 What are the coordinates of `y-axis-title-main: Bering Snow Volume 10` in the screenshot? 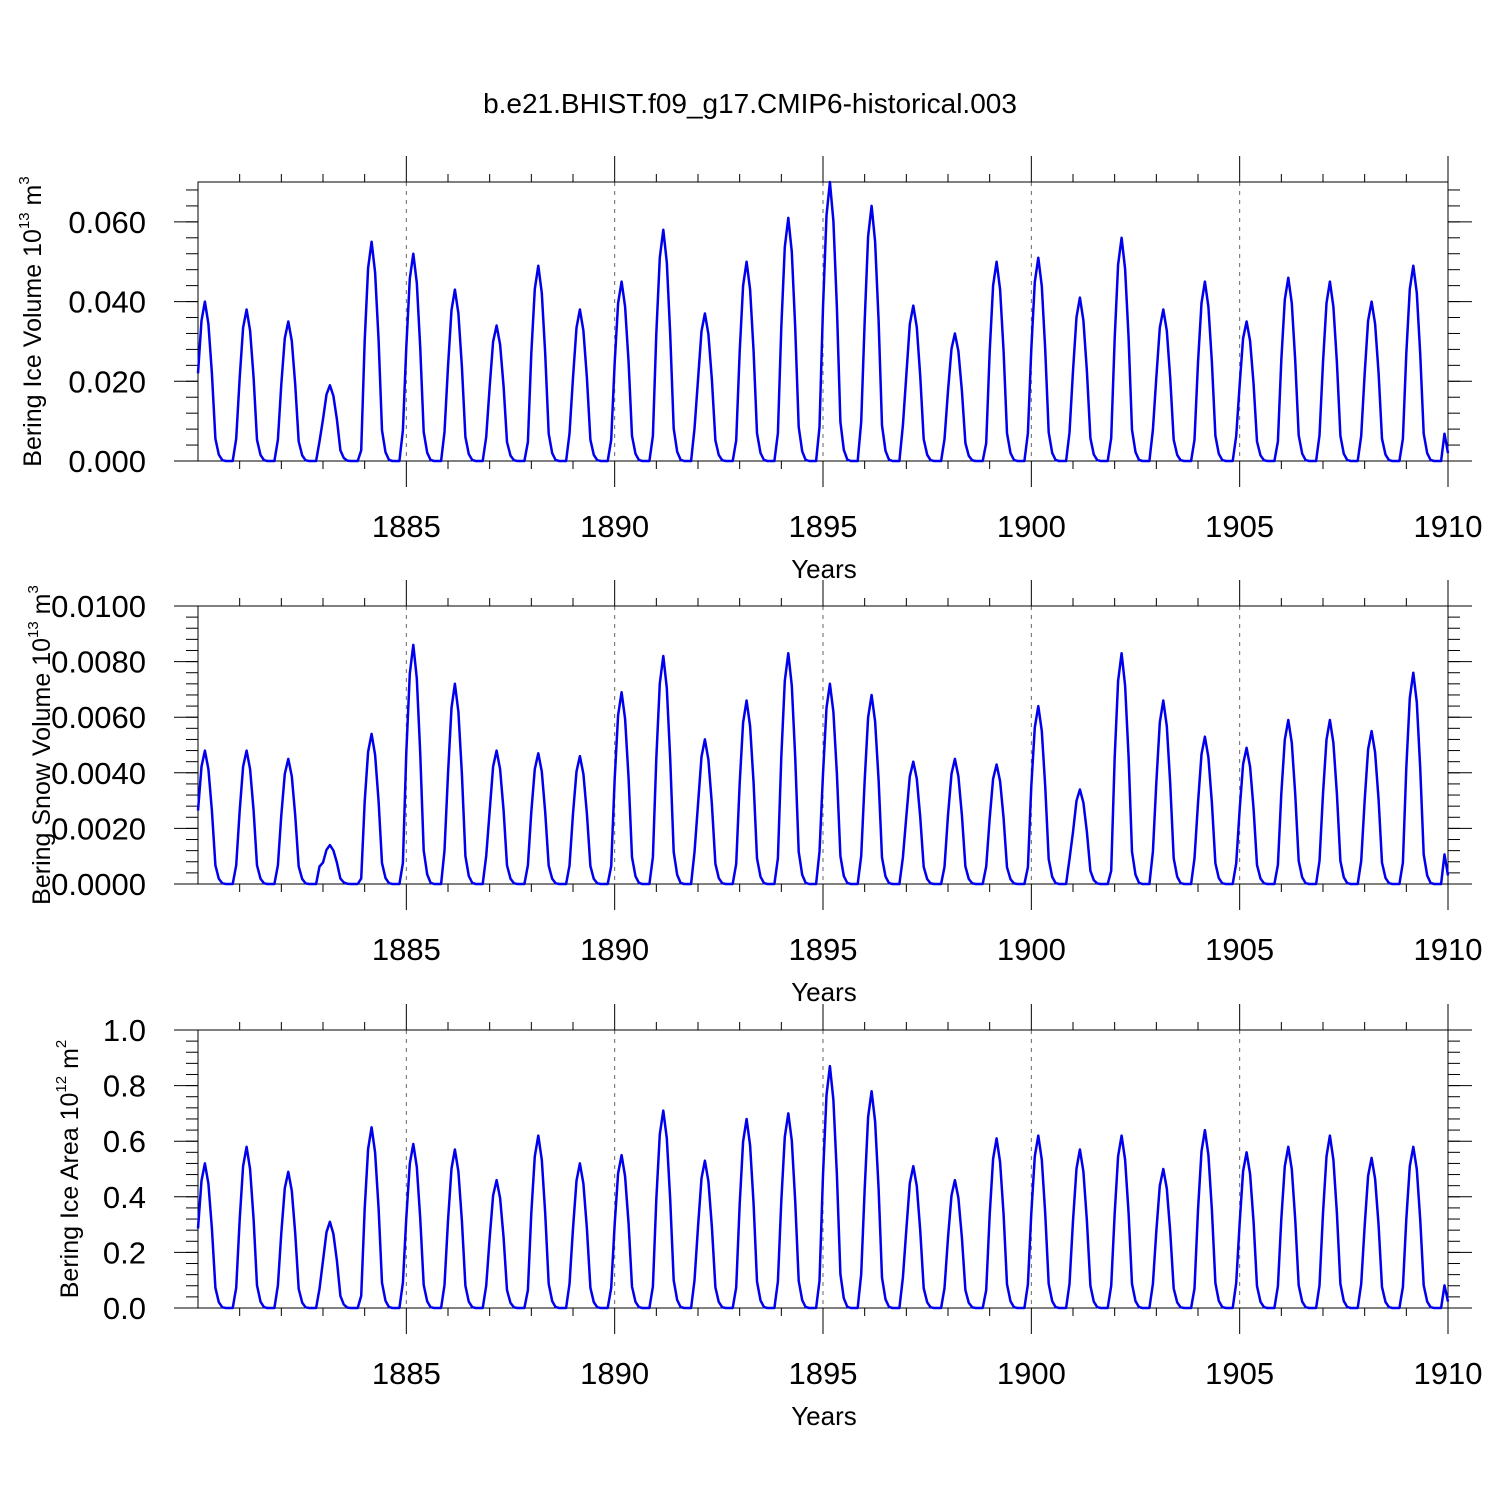 It's located at (42, 771).